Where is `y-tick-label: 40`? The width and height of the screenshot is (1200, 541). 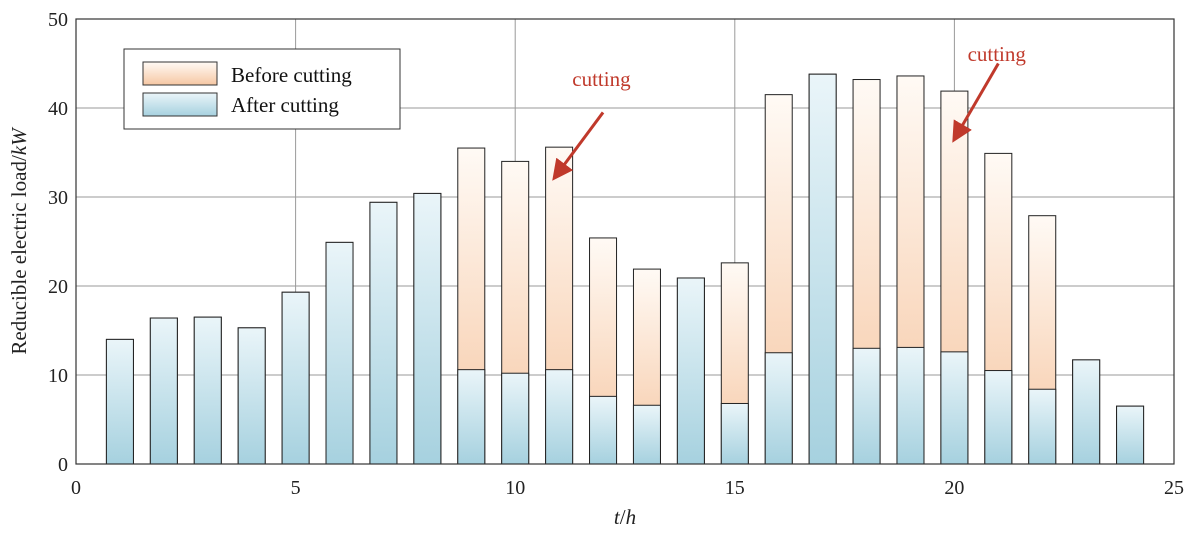 y-tick-label: 40 is located at coordinates (58, 109).